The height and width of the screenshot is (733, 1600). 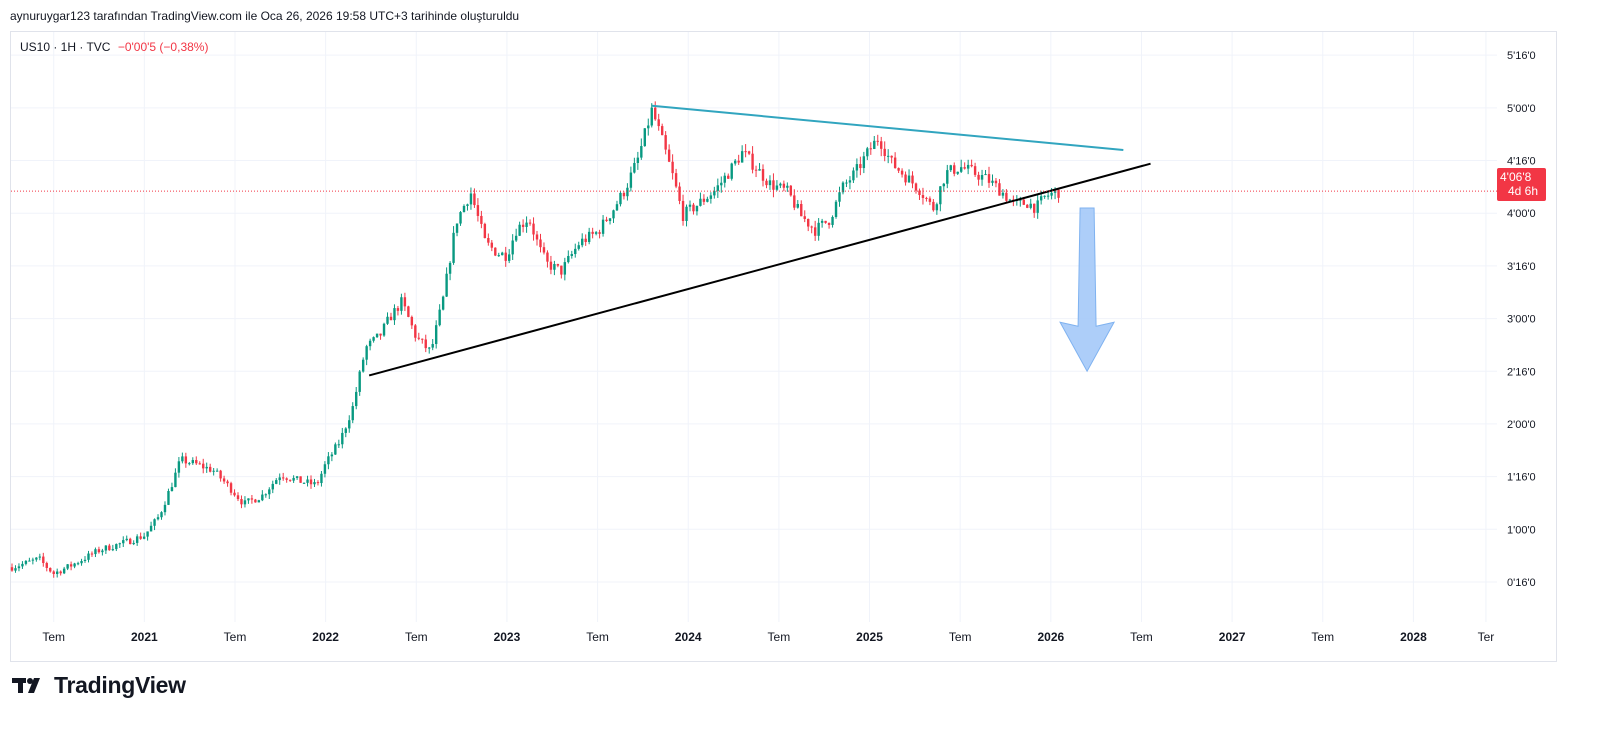 What do you see at coordinates (114, 47) in the screenshot?
I see `symbol-info: US10 · 1H · TVC −0'00'5 (−0,38%)` at bounding box center [114, 47].